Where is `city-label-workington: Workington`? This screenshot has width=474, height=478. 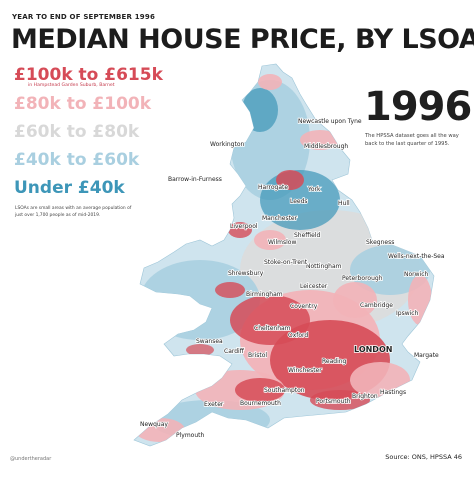
city-label-workington: Workington is located at coordinates (227, 144).